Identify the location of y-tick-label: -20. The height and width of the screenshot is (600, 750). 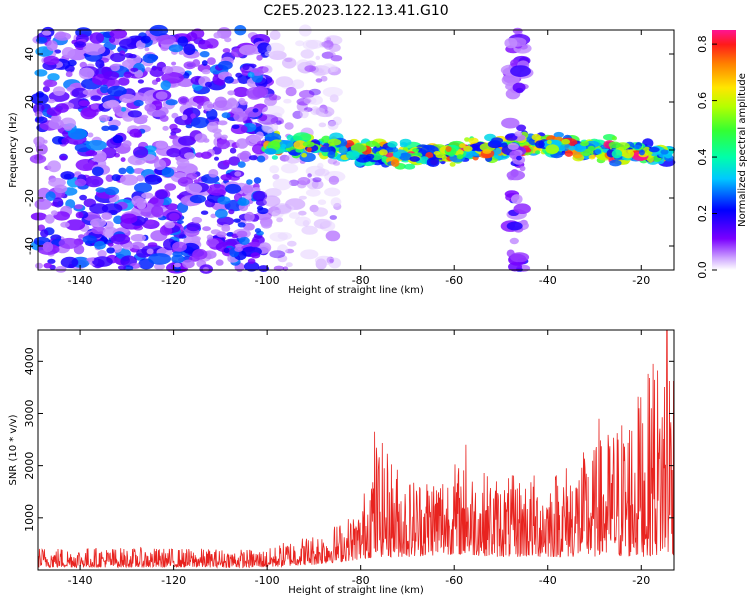
(29, 198).